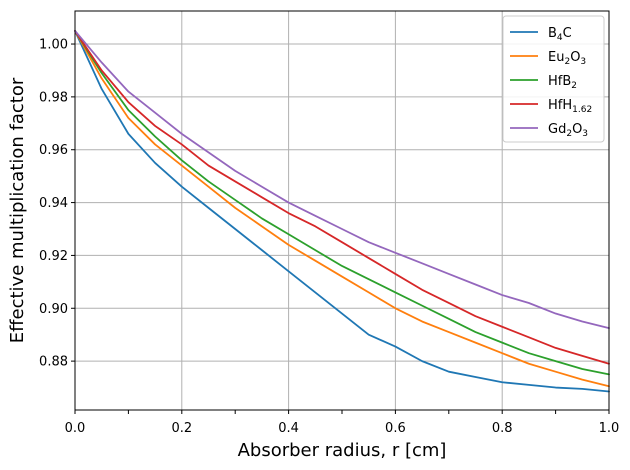 The width and height of the screenshot is (630, 470). What do you see at coordinates (17, 210) in the screenshot?
I see `y-axis-label: Effective multiplication factor` at bounding box center [17, 210].